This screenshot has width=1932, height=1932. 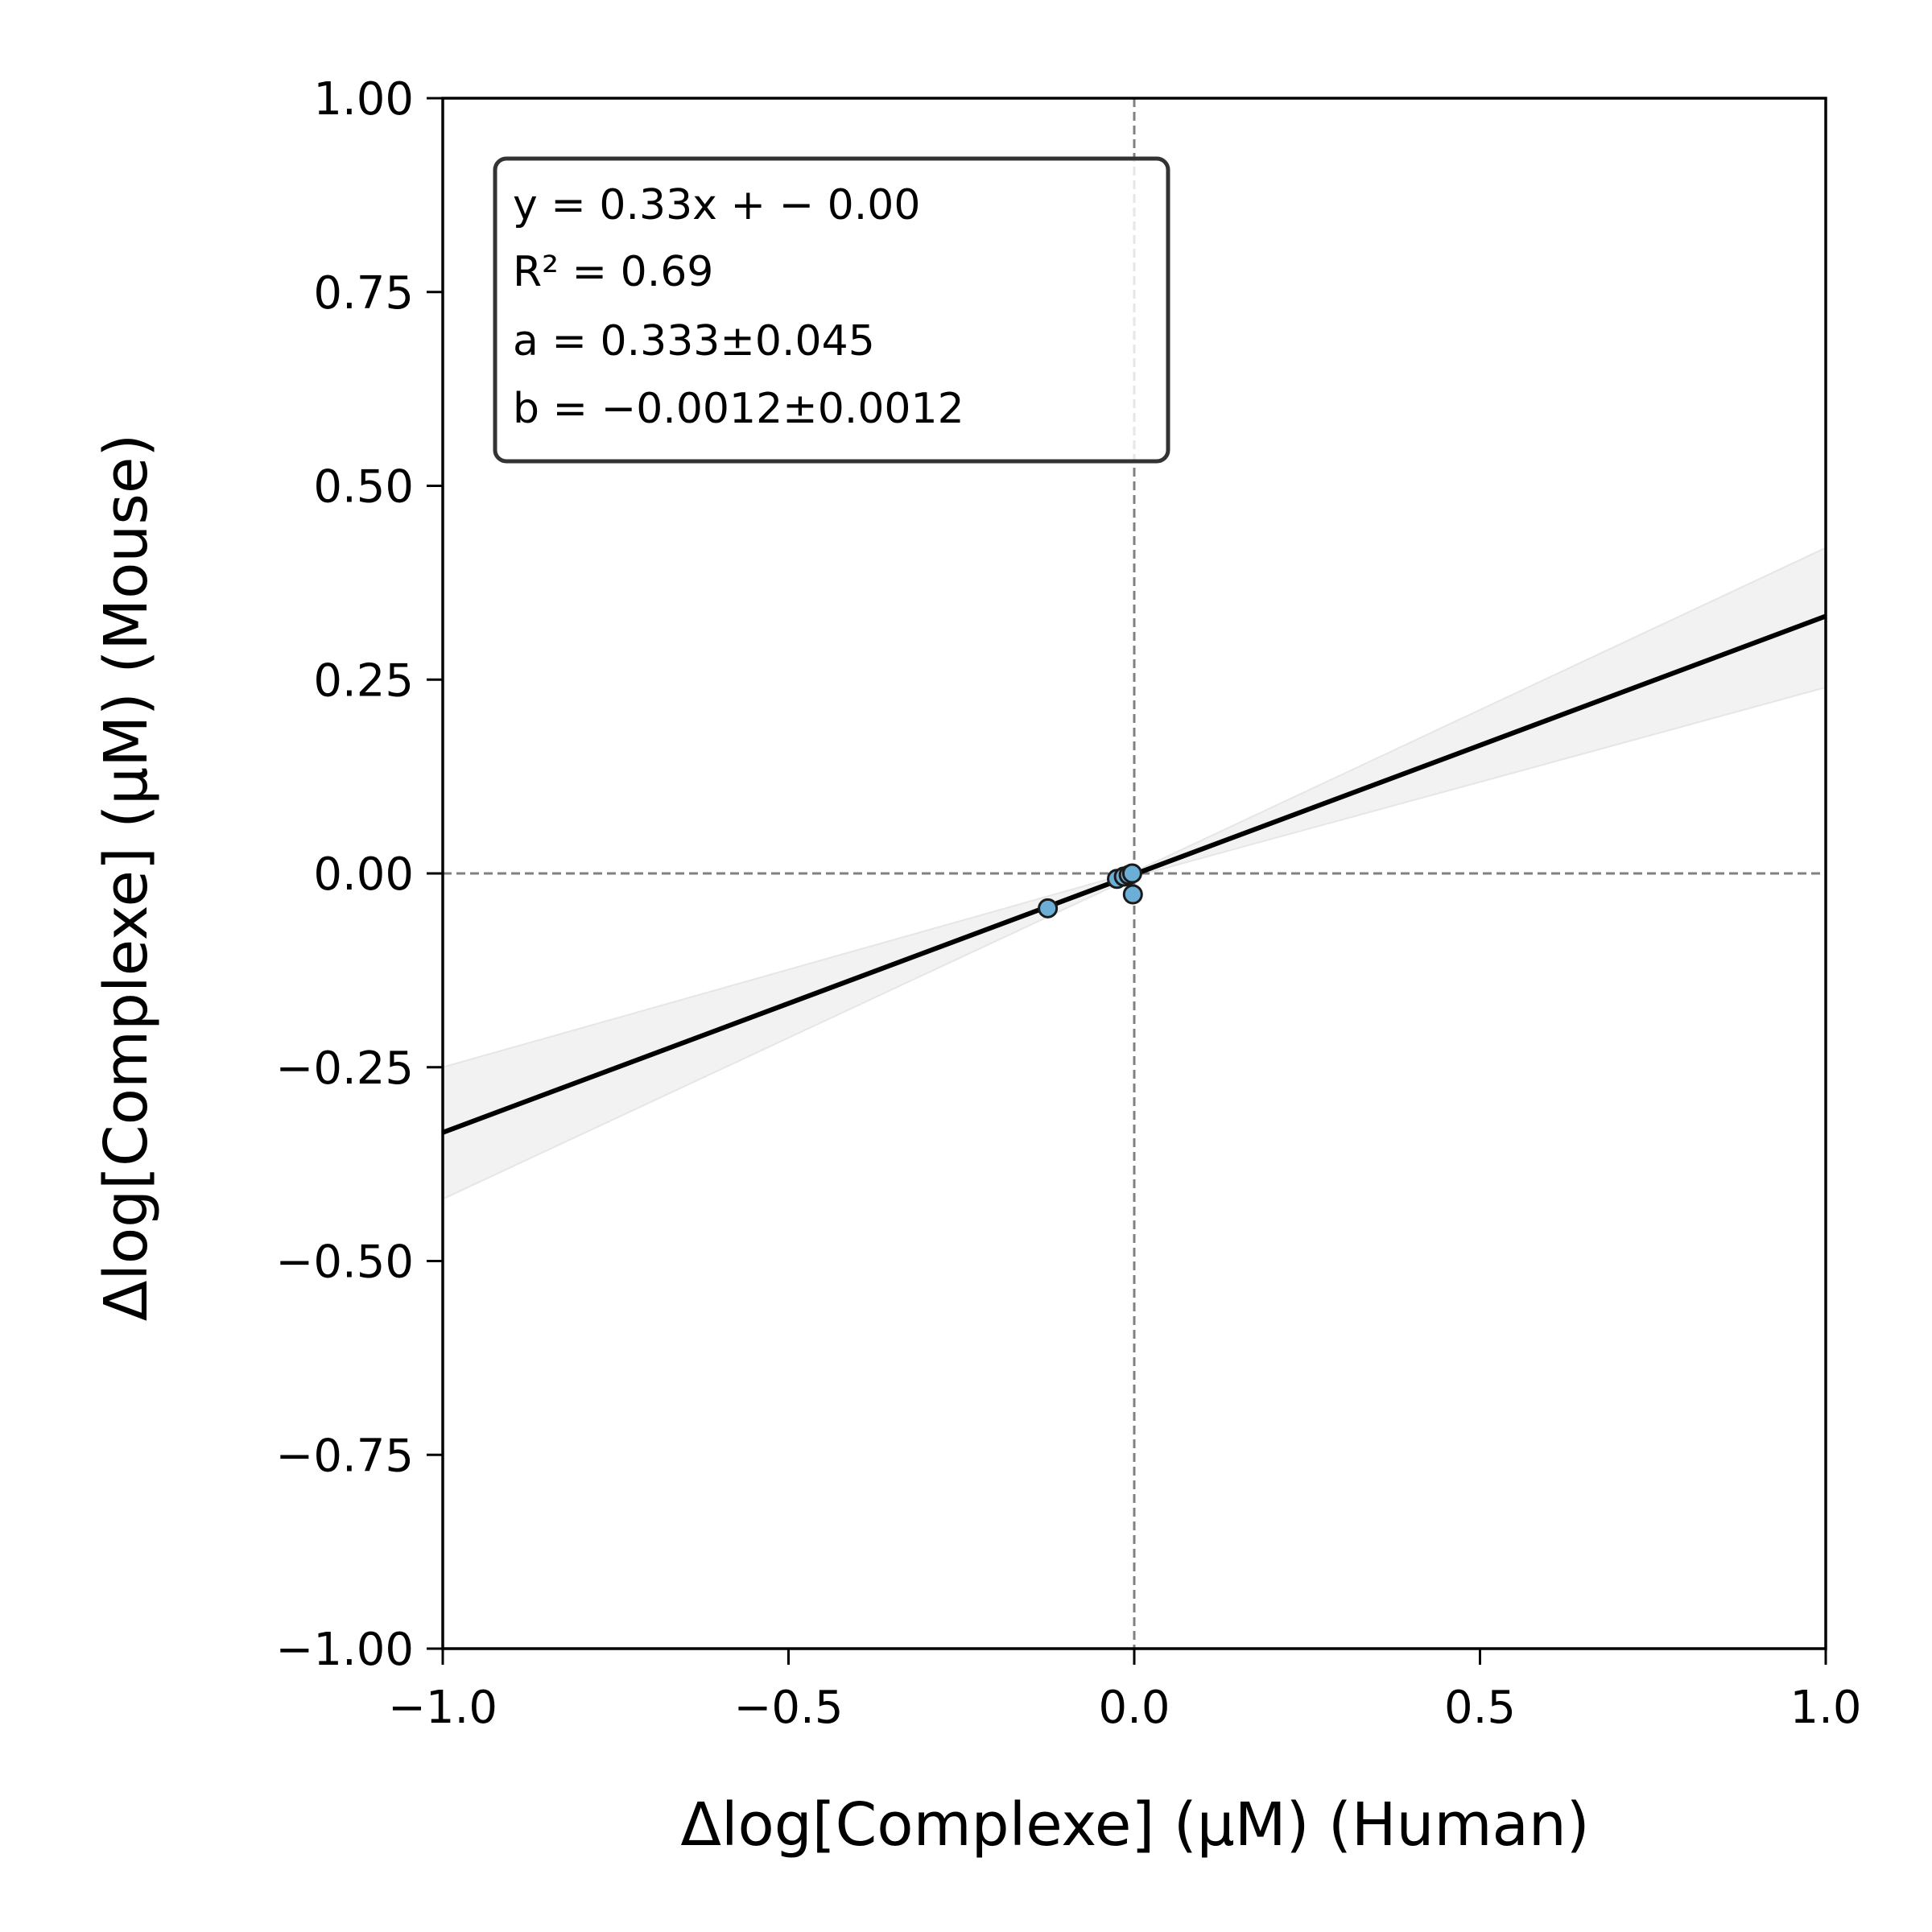 What do you see at coordinates (613, 272) in the screenshot?
I see `annotation-line-r-squared: R² = 0.69` at bounding box center [613, 272].